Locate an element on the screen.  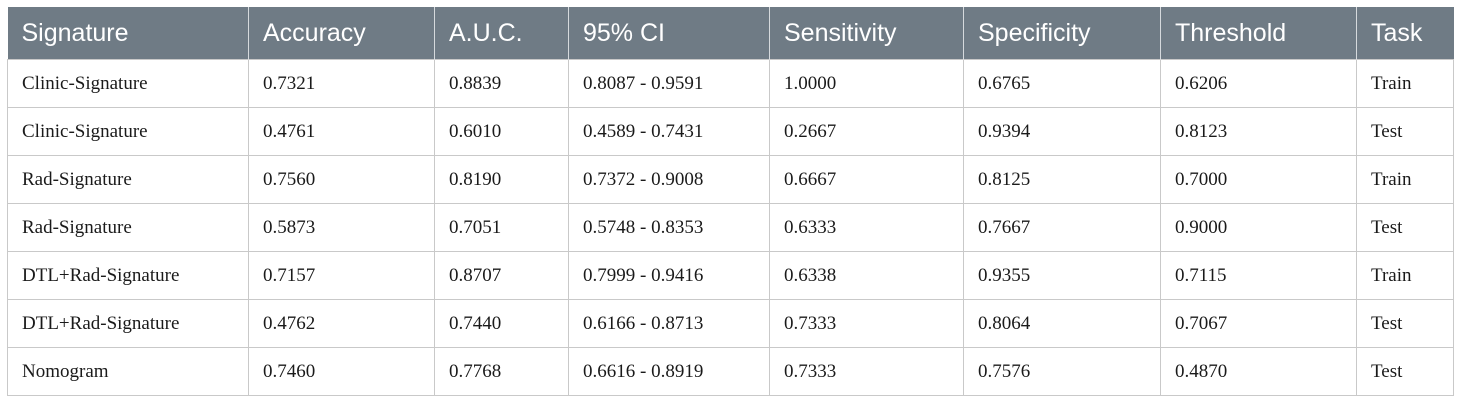
cell-accuracy: 0.4762 is located at coordinates (341, 323).